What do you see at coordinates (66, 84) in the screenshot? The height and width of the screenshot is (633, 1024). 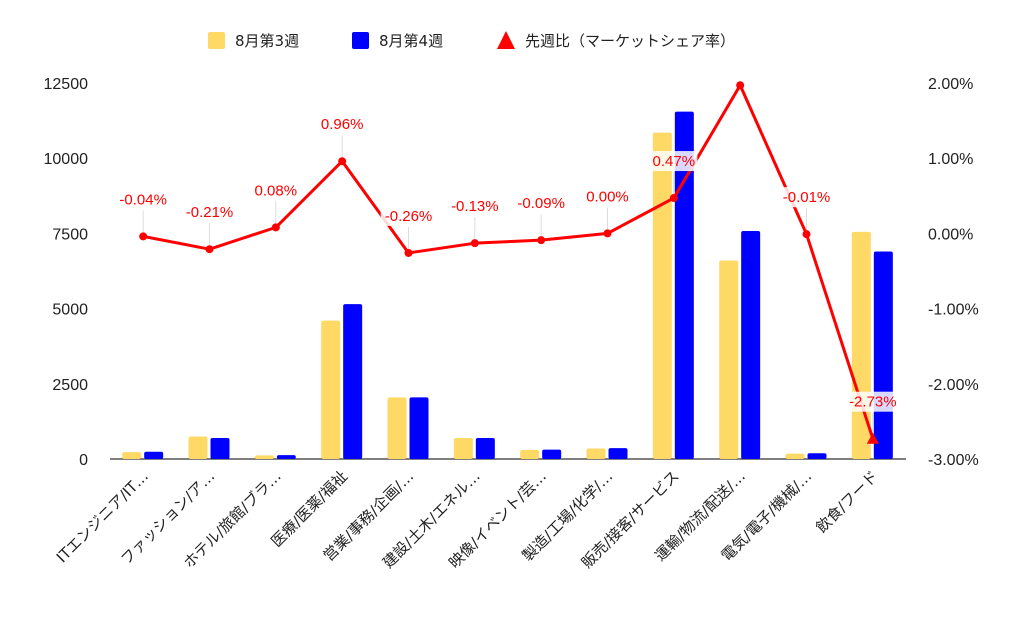 I see `left-tick-label: 12500` at bounding box center [66, 84].